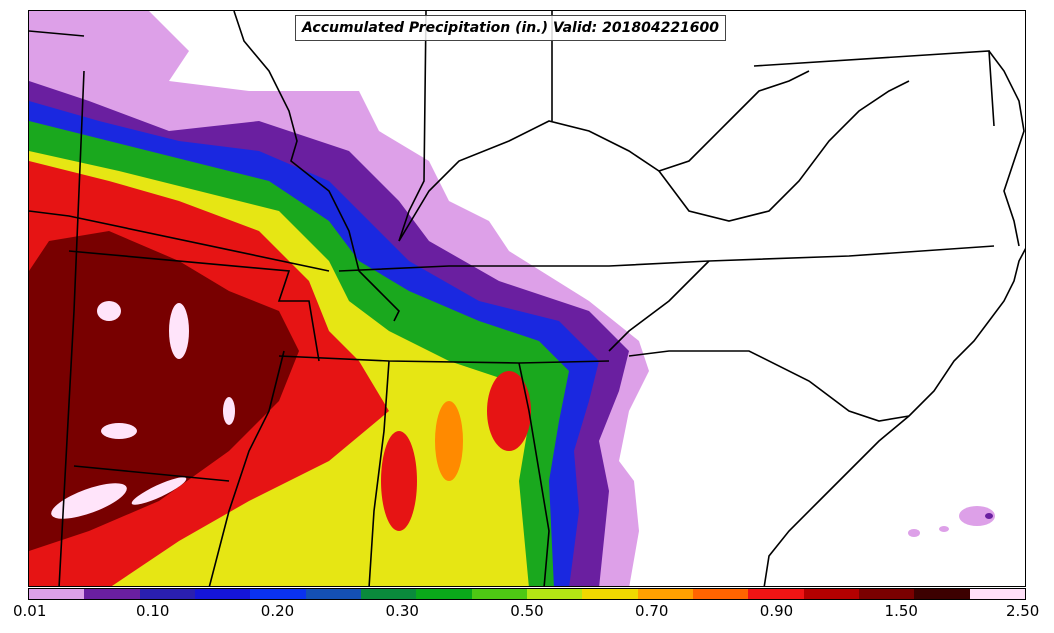  Describe the element at coordinates (402, 611) in the screenshot. I see `colorbar-tick-label: 0.30` at that location.